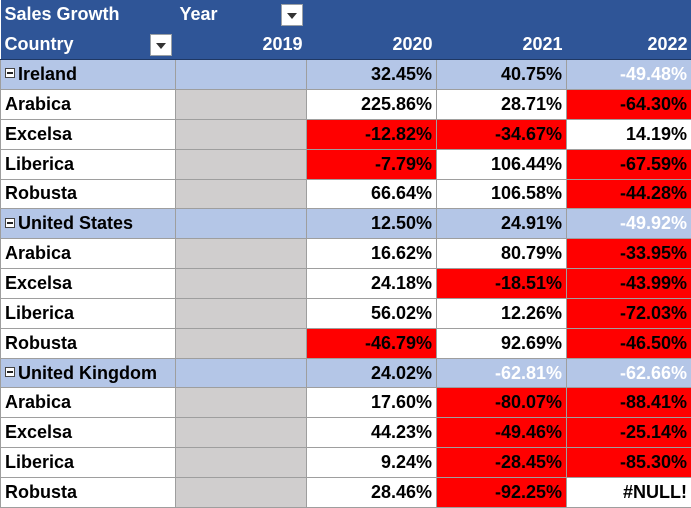 The width and height of the screenshot is (691, 508). What do you see at coordinates (291, 14) in the screenshot?
I see `year-filter-dropdown-icon` at bounding box center [291, 14].